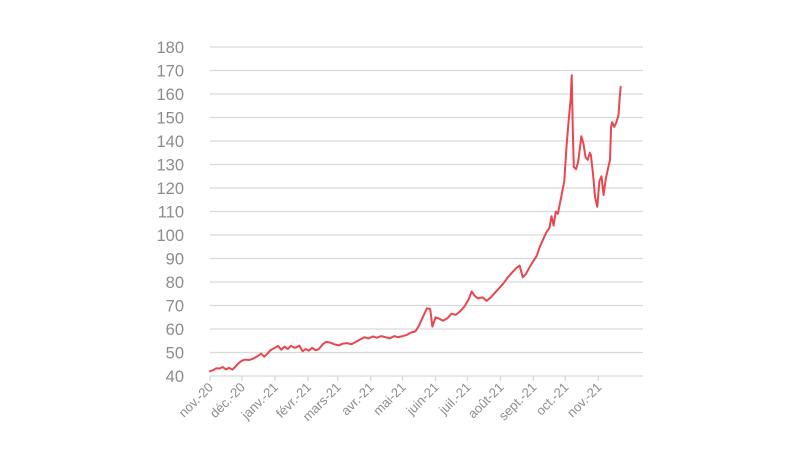  What do you see at coordinates (175, 260) in the screenshot?
I see `y-tick-label: 90` at bounding box center [175, 260].